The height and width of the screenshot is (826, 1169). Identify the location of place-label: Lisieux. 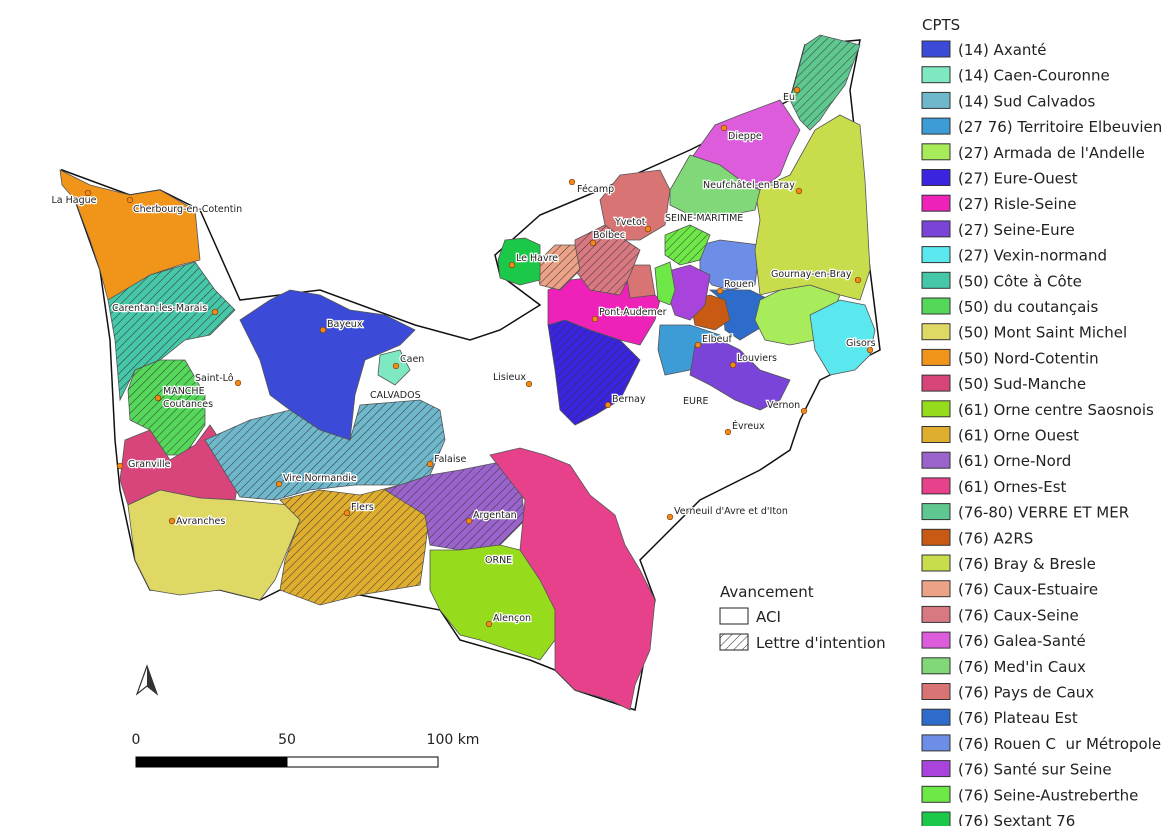
(509, 377).